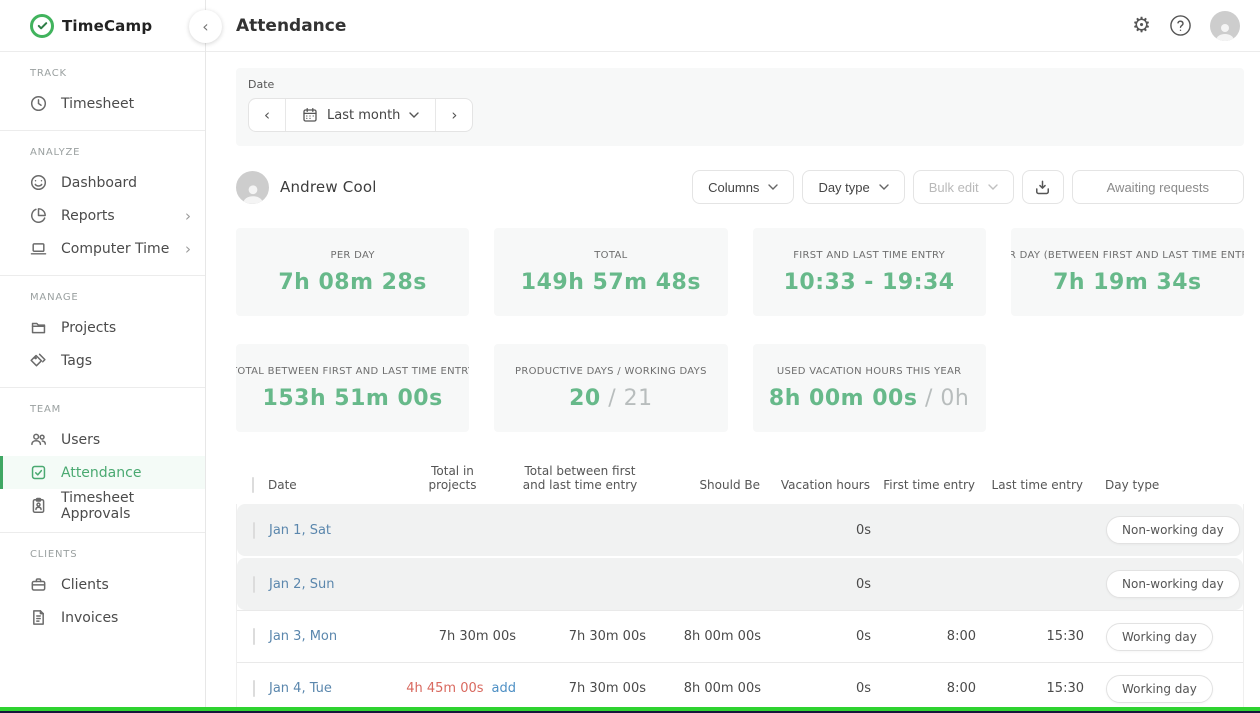 Image resolution: width=1260 pixels, height=713 pixels. I want to click on next-period-button: ›, so click(454, 115).